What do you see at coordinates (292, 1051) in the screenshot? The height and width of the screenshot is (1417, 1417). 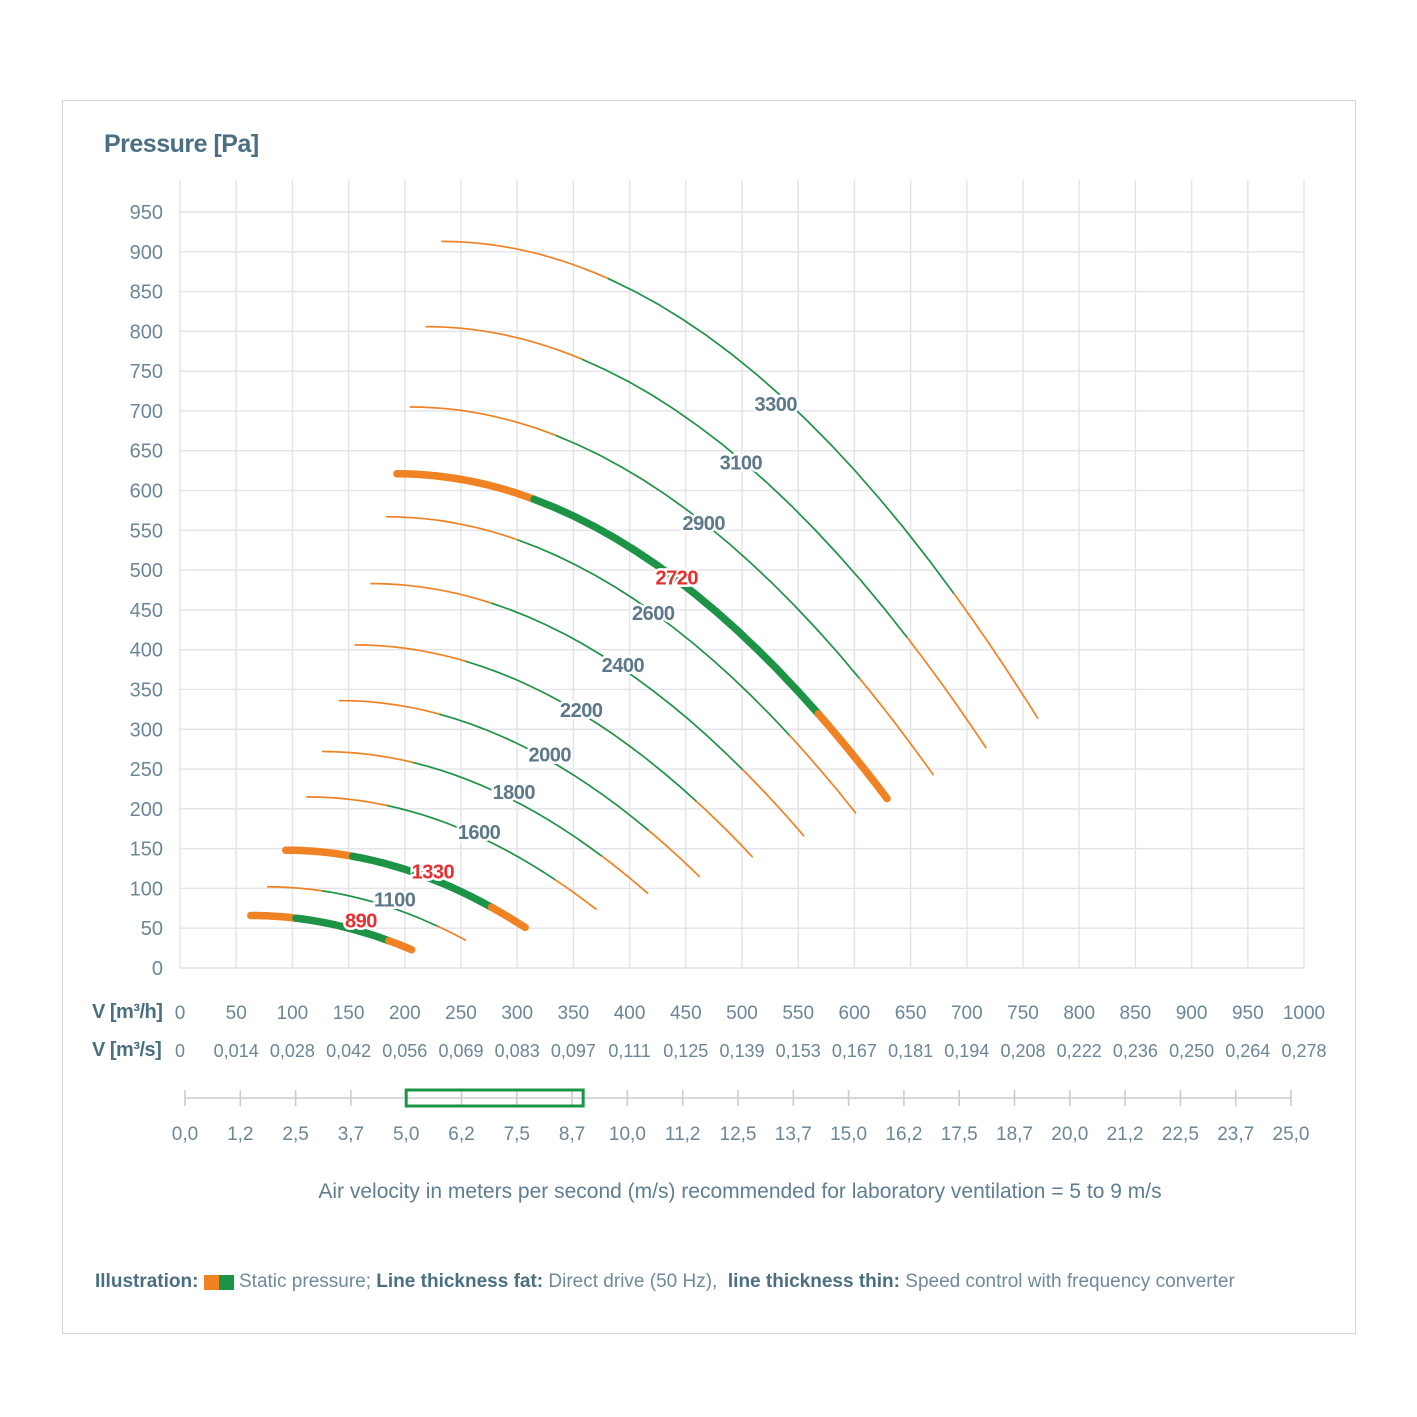 I see `x-tick-m3s: 0,028` at bounding box center [292, 1051].